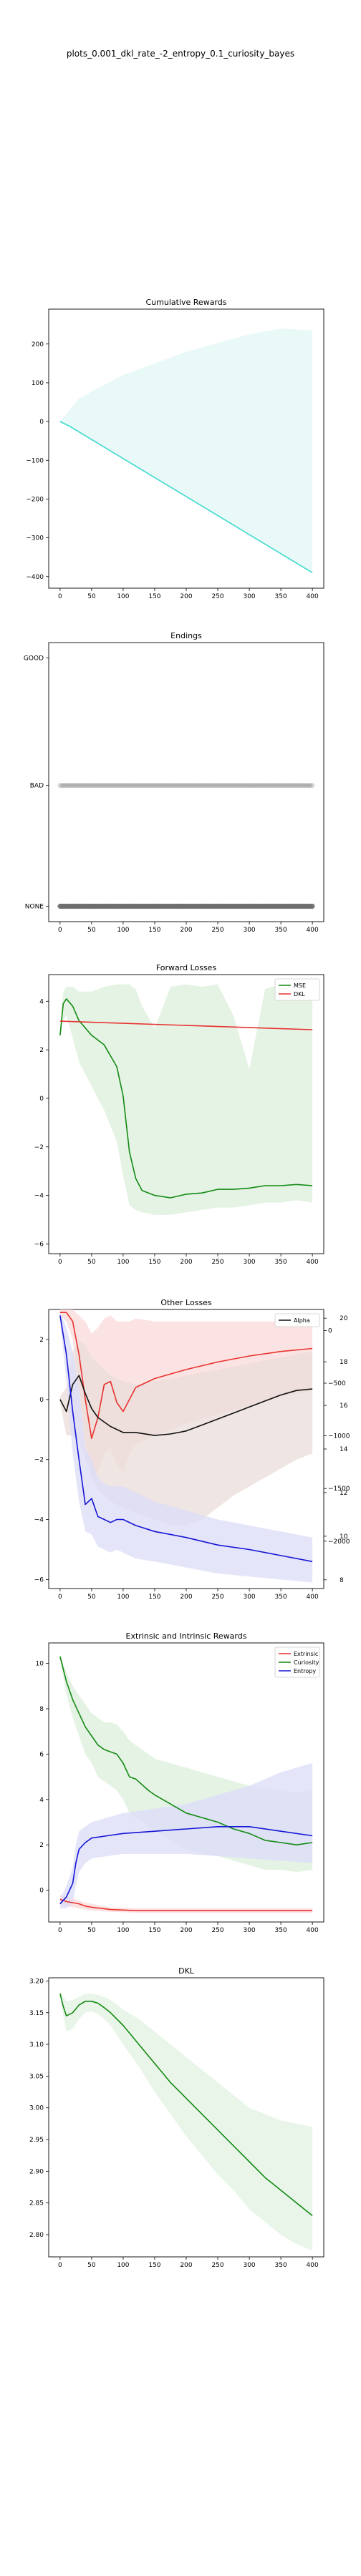 This screenshot has width=361, height=2576. What do you see at coordinates (40, 1664) in the screenshot?
I see `y-tick-label: 10` at bounding box center [40, 1664].